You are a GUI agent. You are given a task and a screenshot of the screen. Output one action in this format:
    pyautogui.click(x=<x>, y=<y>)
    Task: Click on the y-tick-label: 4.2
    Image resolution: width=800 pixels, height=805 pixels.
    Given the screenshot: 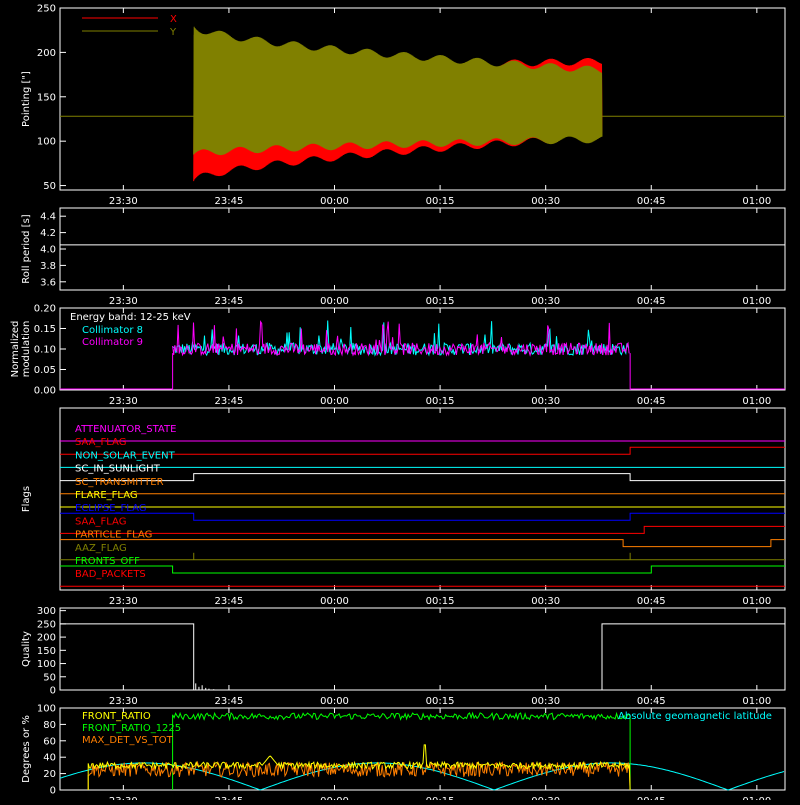 What is the action you would take?
    pyautogui.click(x=48, y=233)
    